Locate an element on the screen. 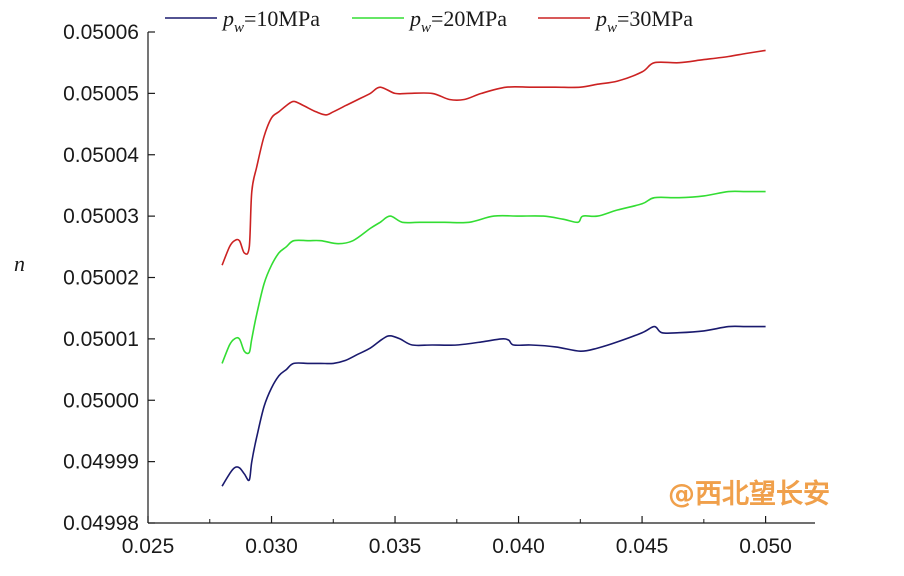 The width and height of the screenshot is (904, 576). x-tick-label: 0.040 is located at coordinates (518, 546).